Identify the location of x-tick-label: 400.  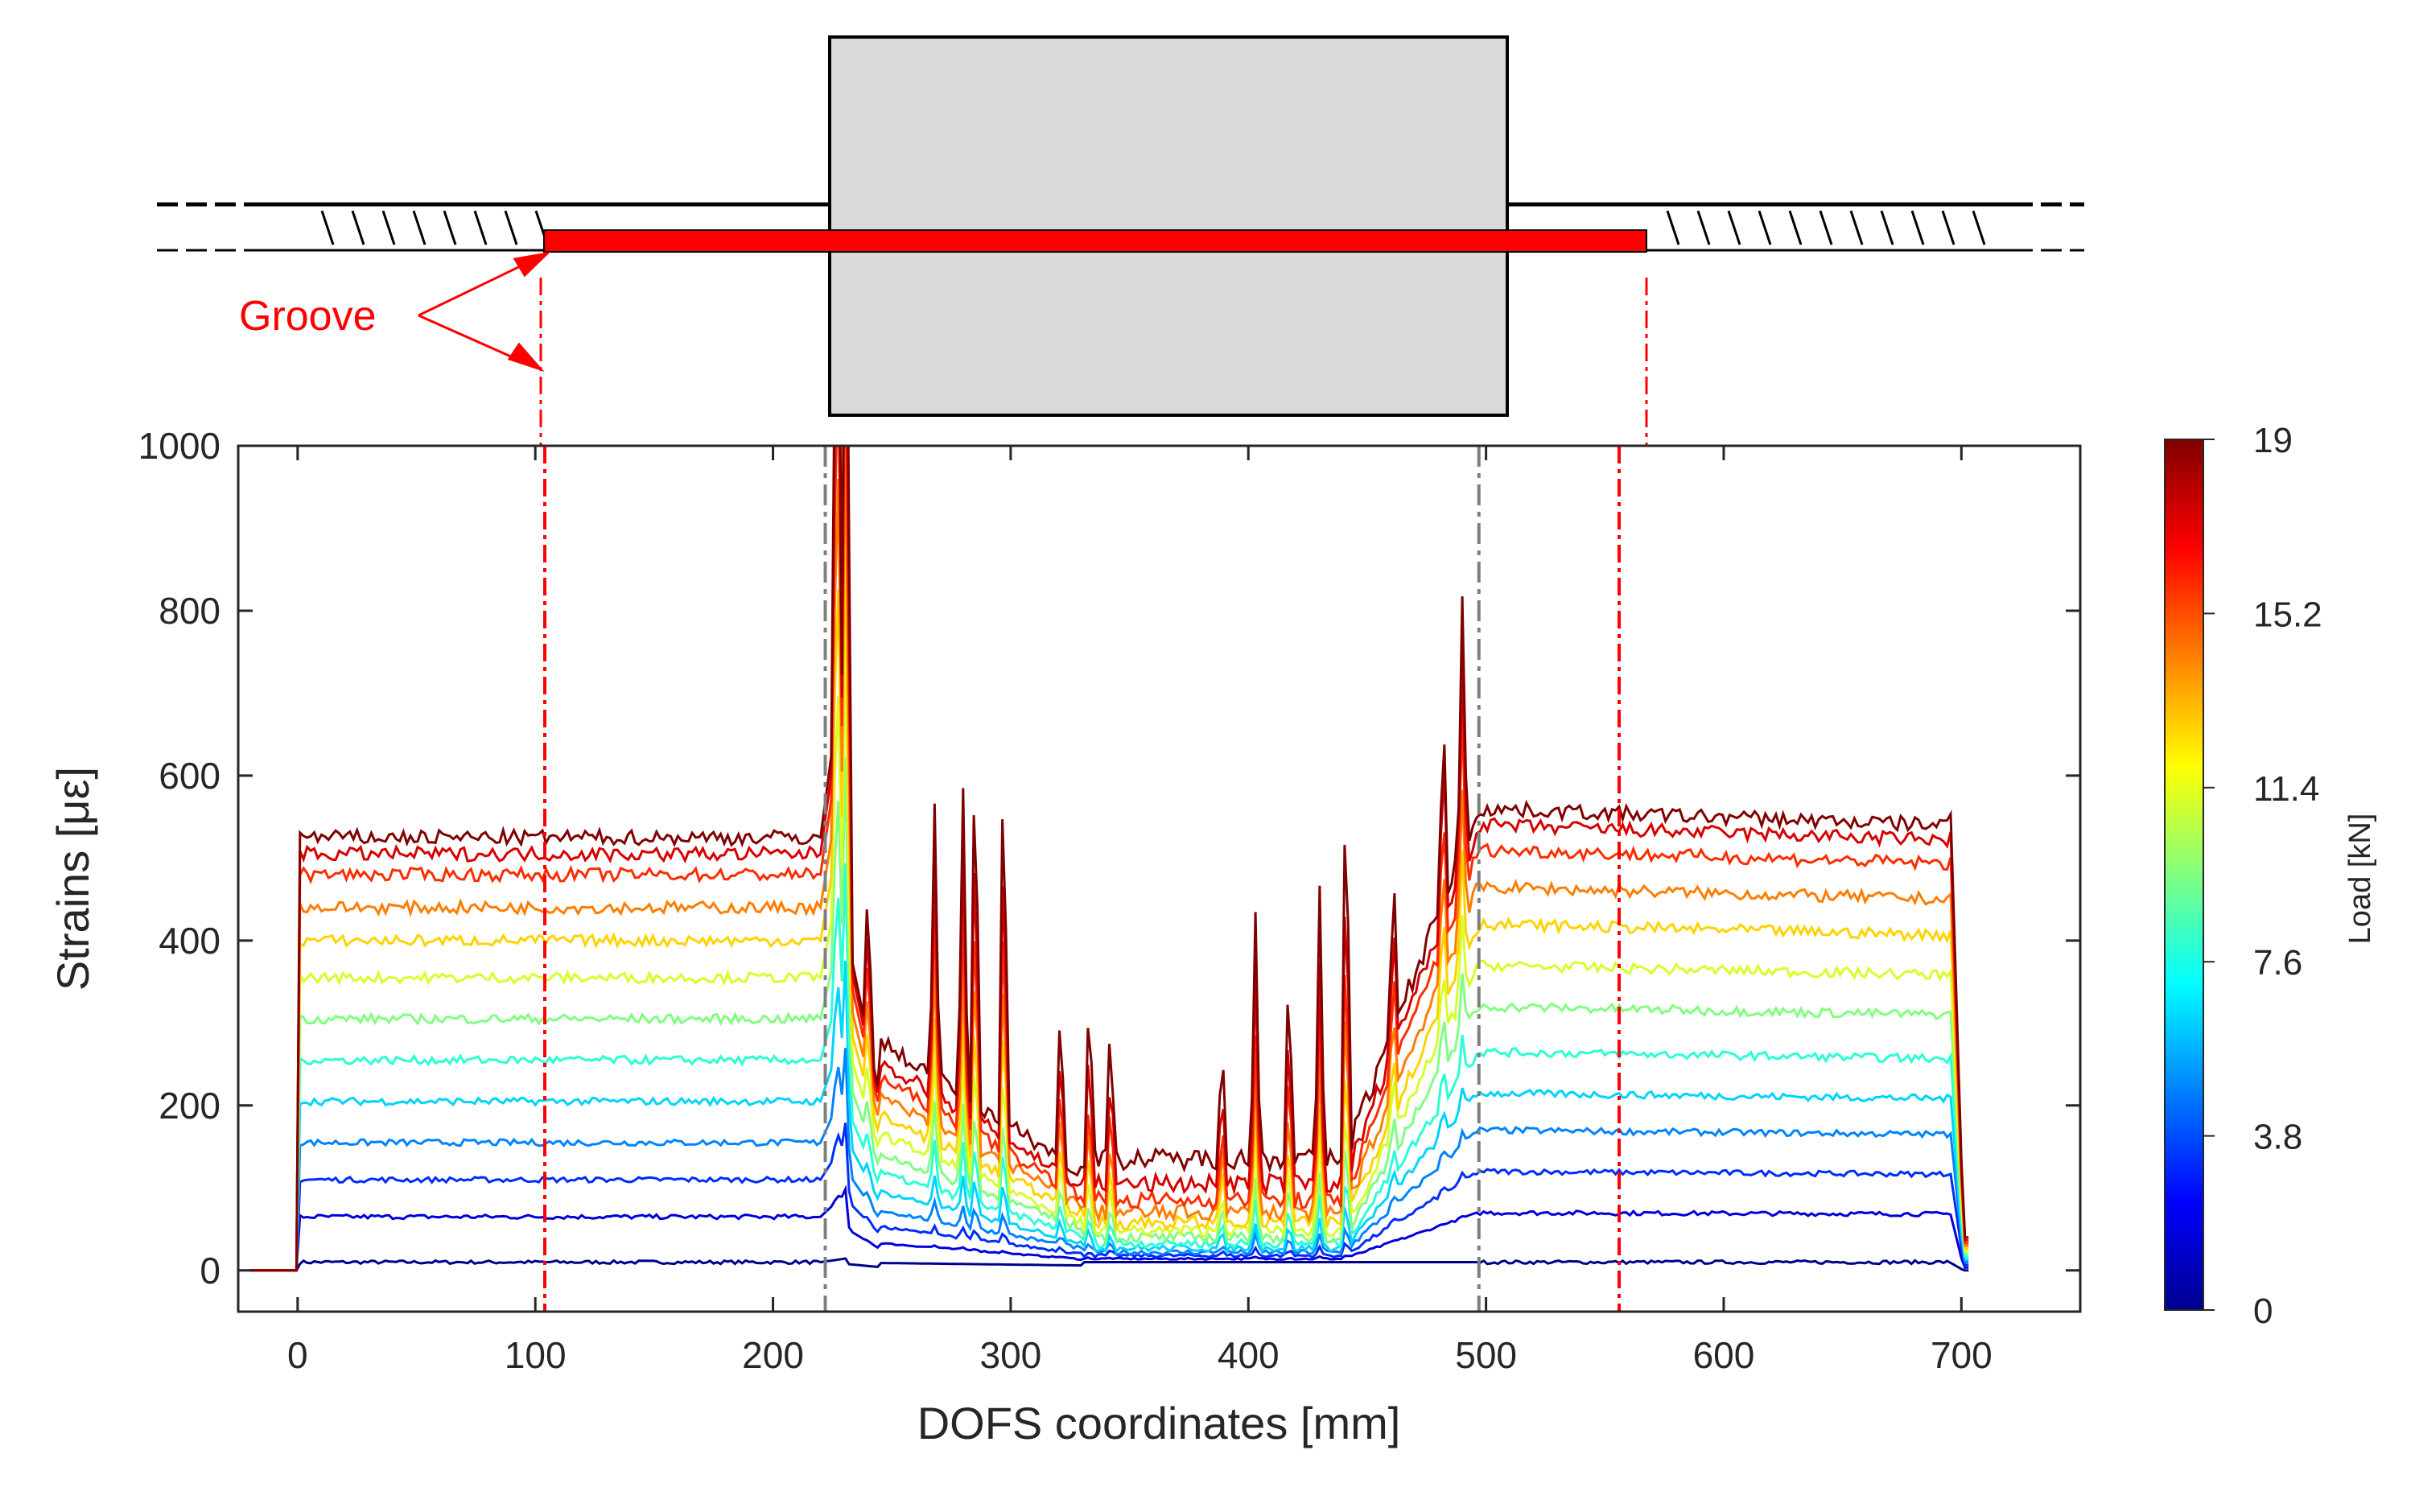
(1249, 1355).